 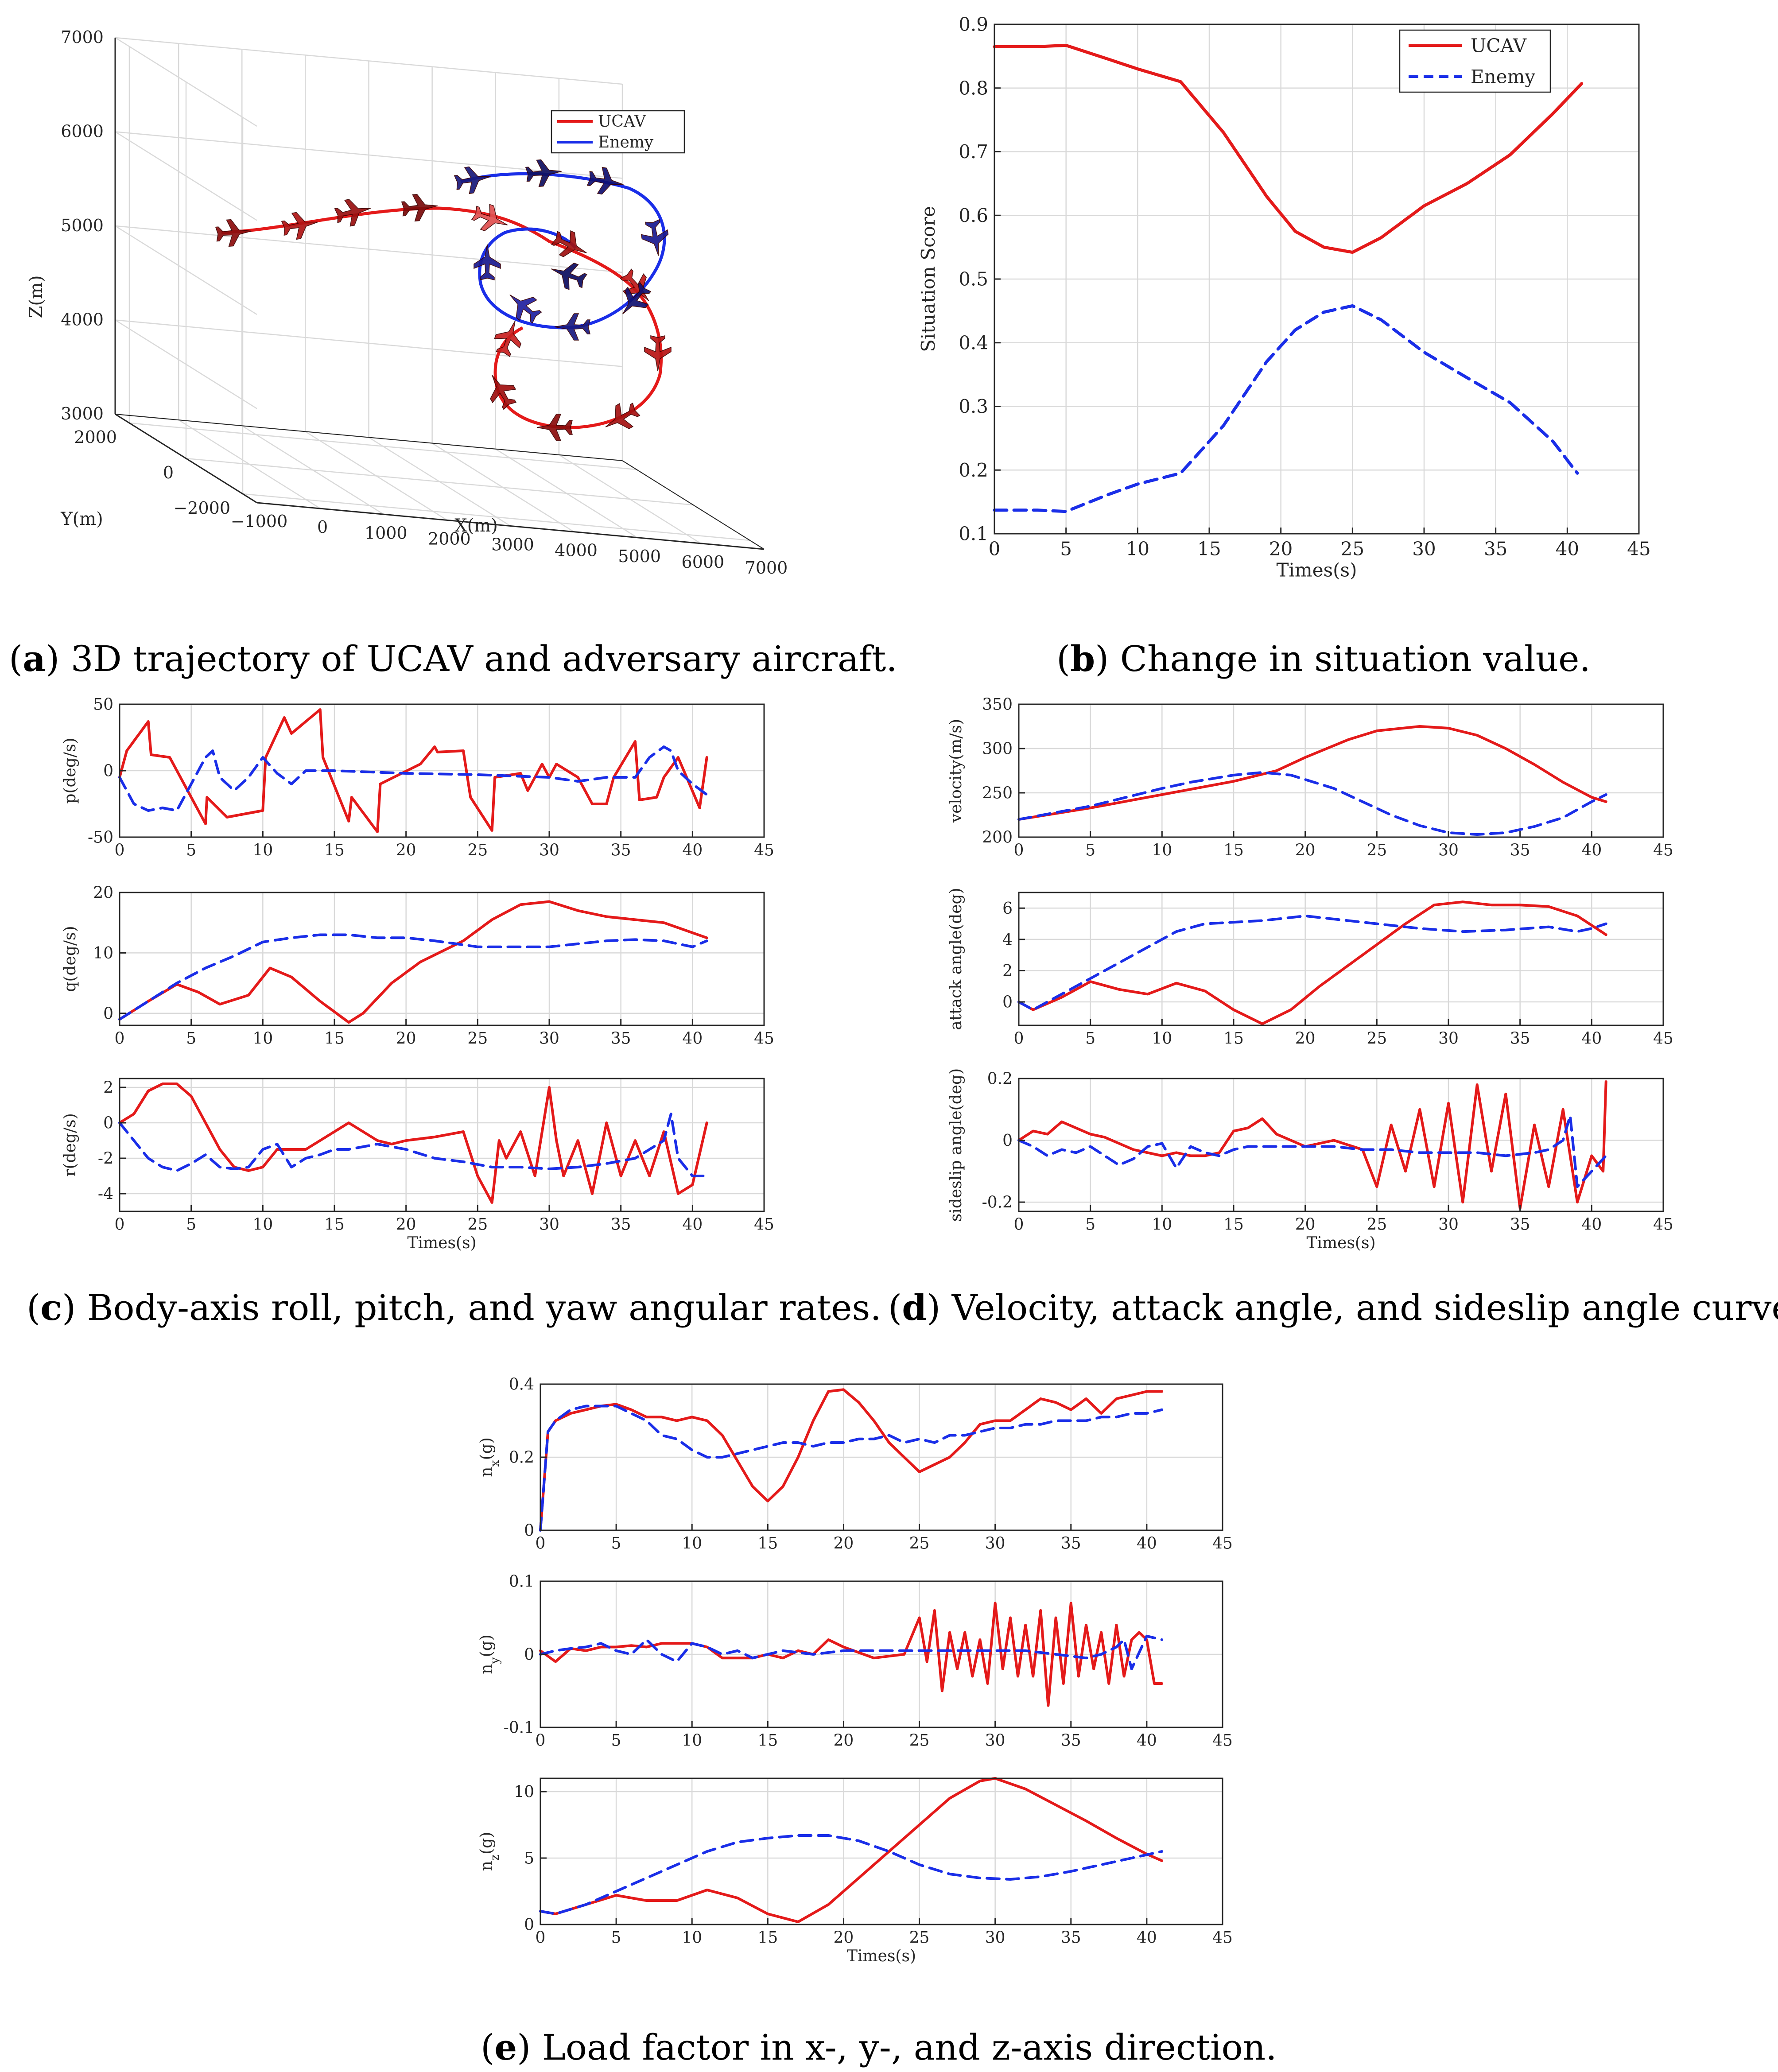 I want to click on grid-line-back-z, so click(x=369, y=61).